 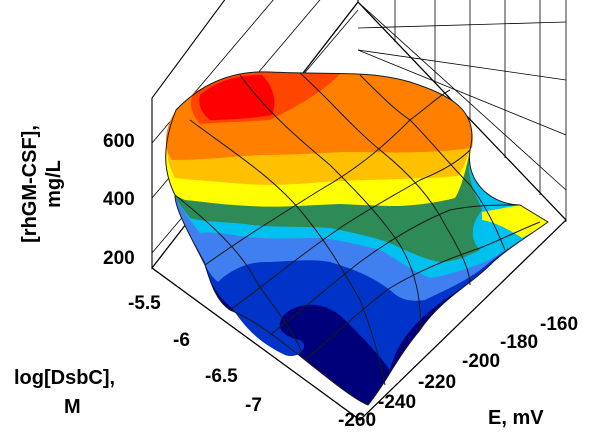 I want to click on y-tick-label: -7, so click(x=253, y=405).